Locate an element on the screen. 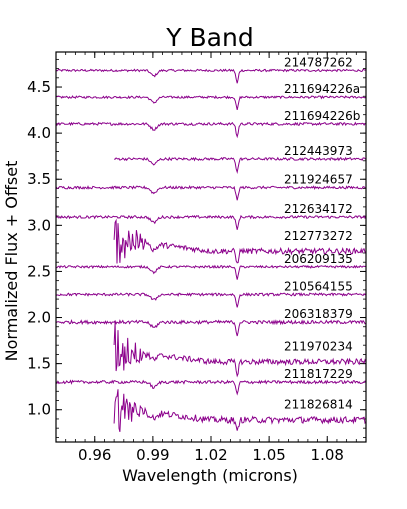 This screenshot has width=407, height=509. series-label: 211694226b is located at coordinates (322, 116).